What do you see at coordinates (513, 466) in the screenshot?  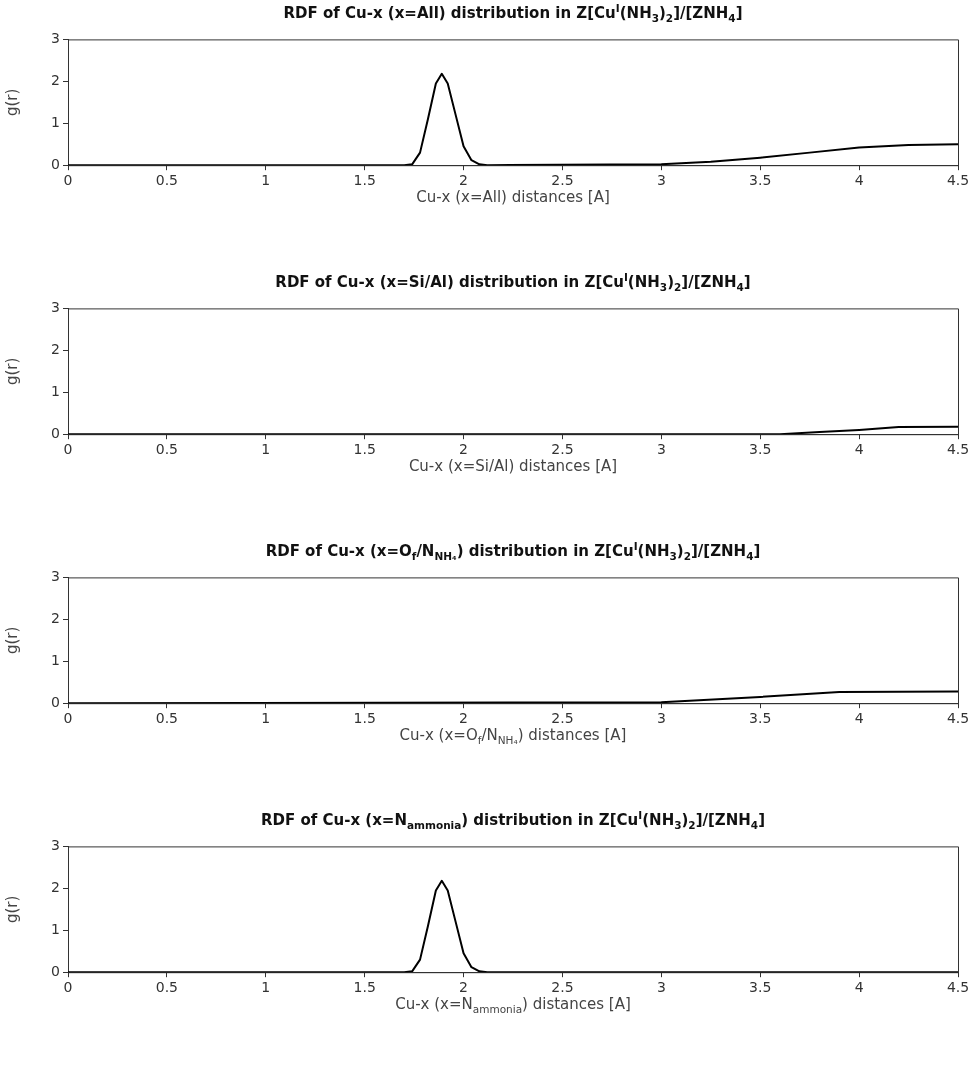 I see `x-axis-title: Cu-x (x=Si/Al) distances [A]` at bounding box center [513, 466].